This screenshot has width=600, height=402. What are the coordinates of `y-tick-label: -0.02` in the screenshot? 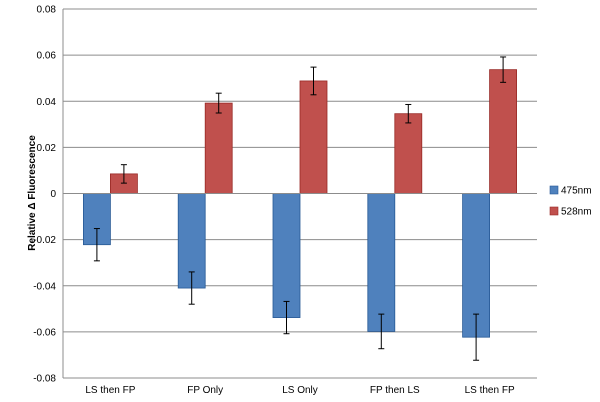 It's located at (44, 240).